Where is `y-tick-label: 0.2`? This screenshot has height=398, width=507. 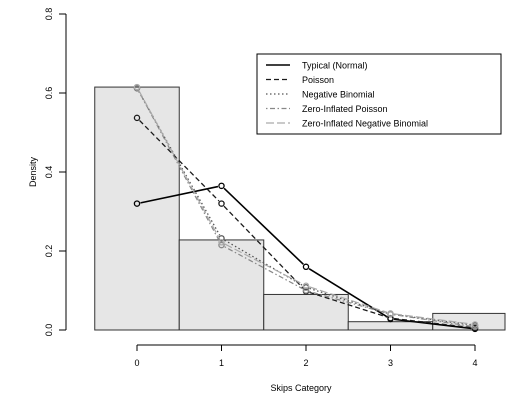
y-tick-label: 0.2 is located at coordinates (49, 251).